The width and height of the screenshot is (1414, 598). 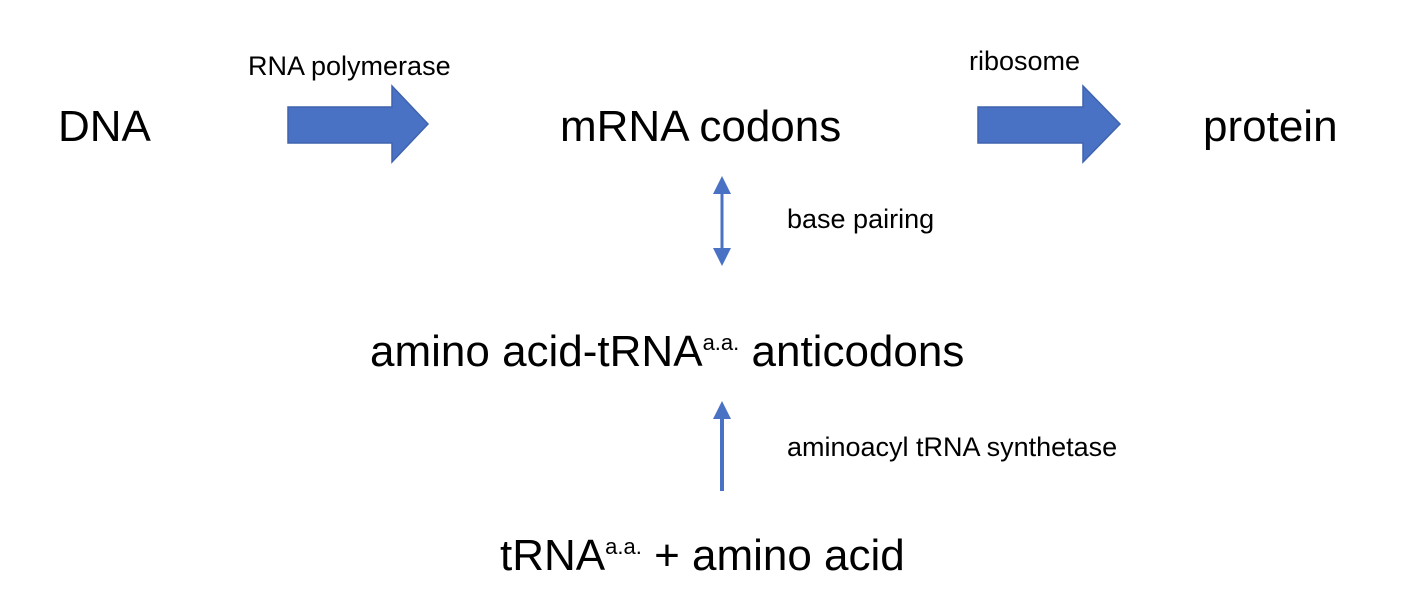 What do you see at coordinates (1025, 61) in the screenshot?
I see `label-ribosome: ribosome` at bounding box center [1025, 61].